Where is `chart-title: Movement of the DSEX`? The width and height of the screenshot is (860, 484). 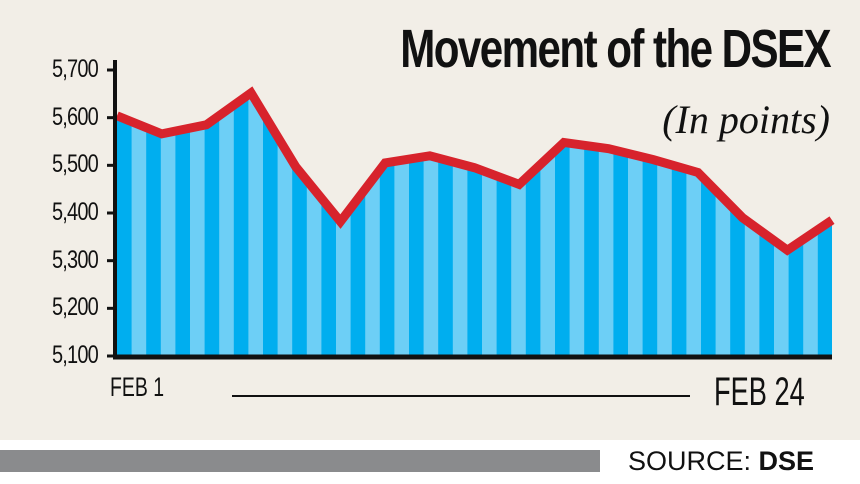 chart-title: Movement of the DSEX is located at coordinates (615, 49).